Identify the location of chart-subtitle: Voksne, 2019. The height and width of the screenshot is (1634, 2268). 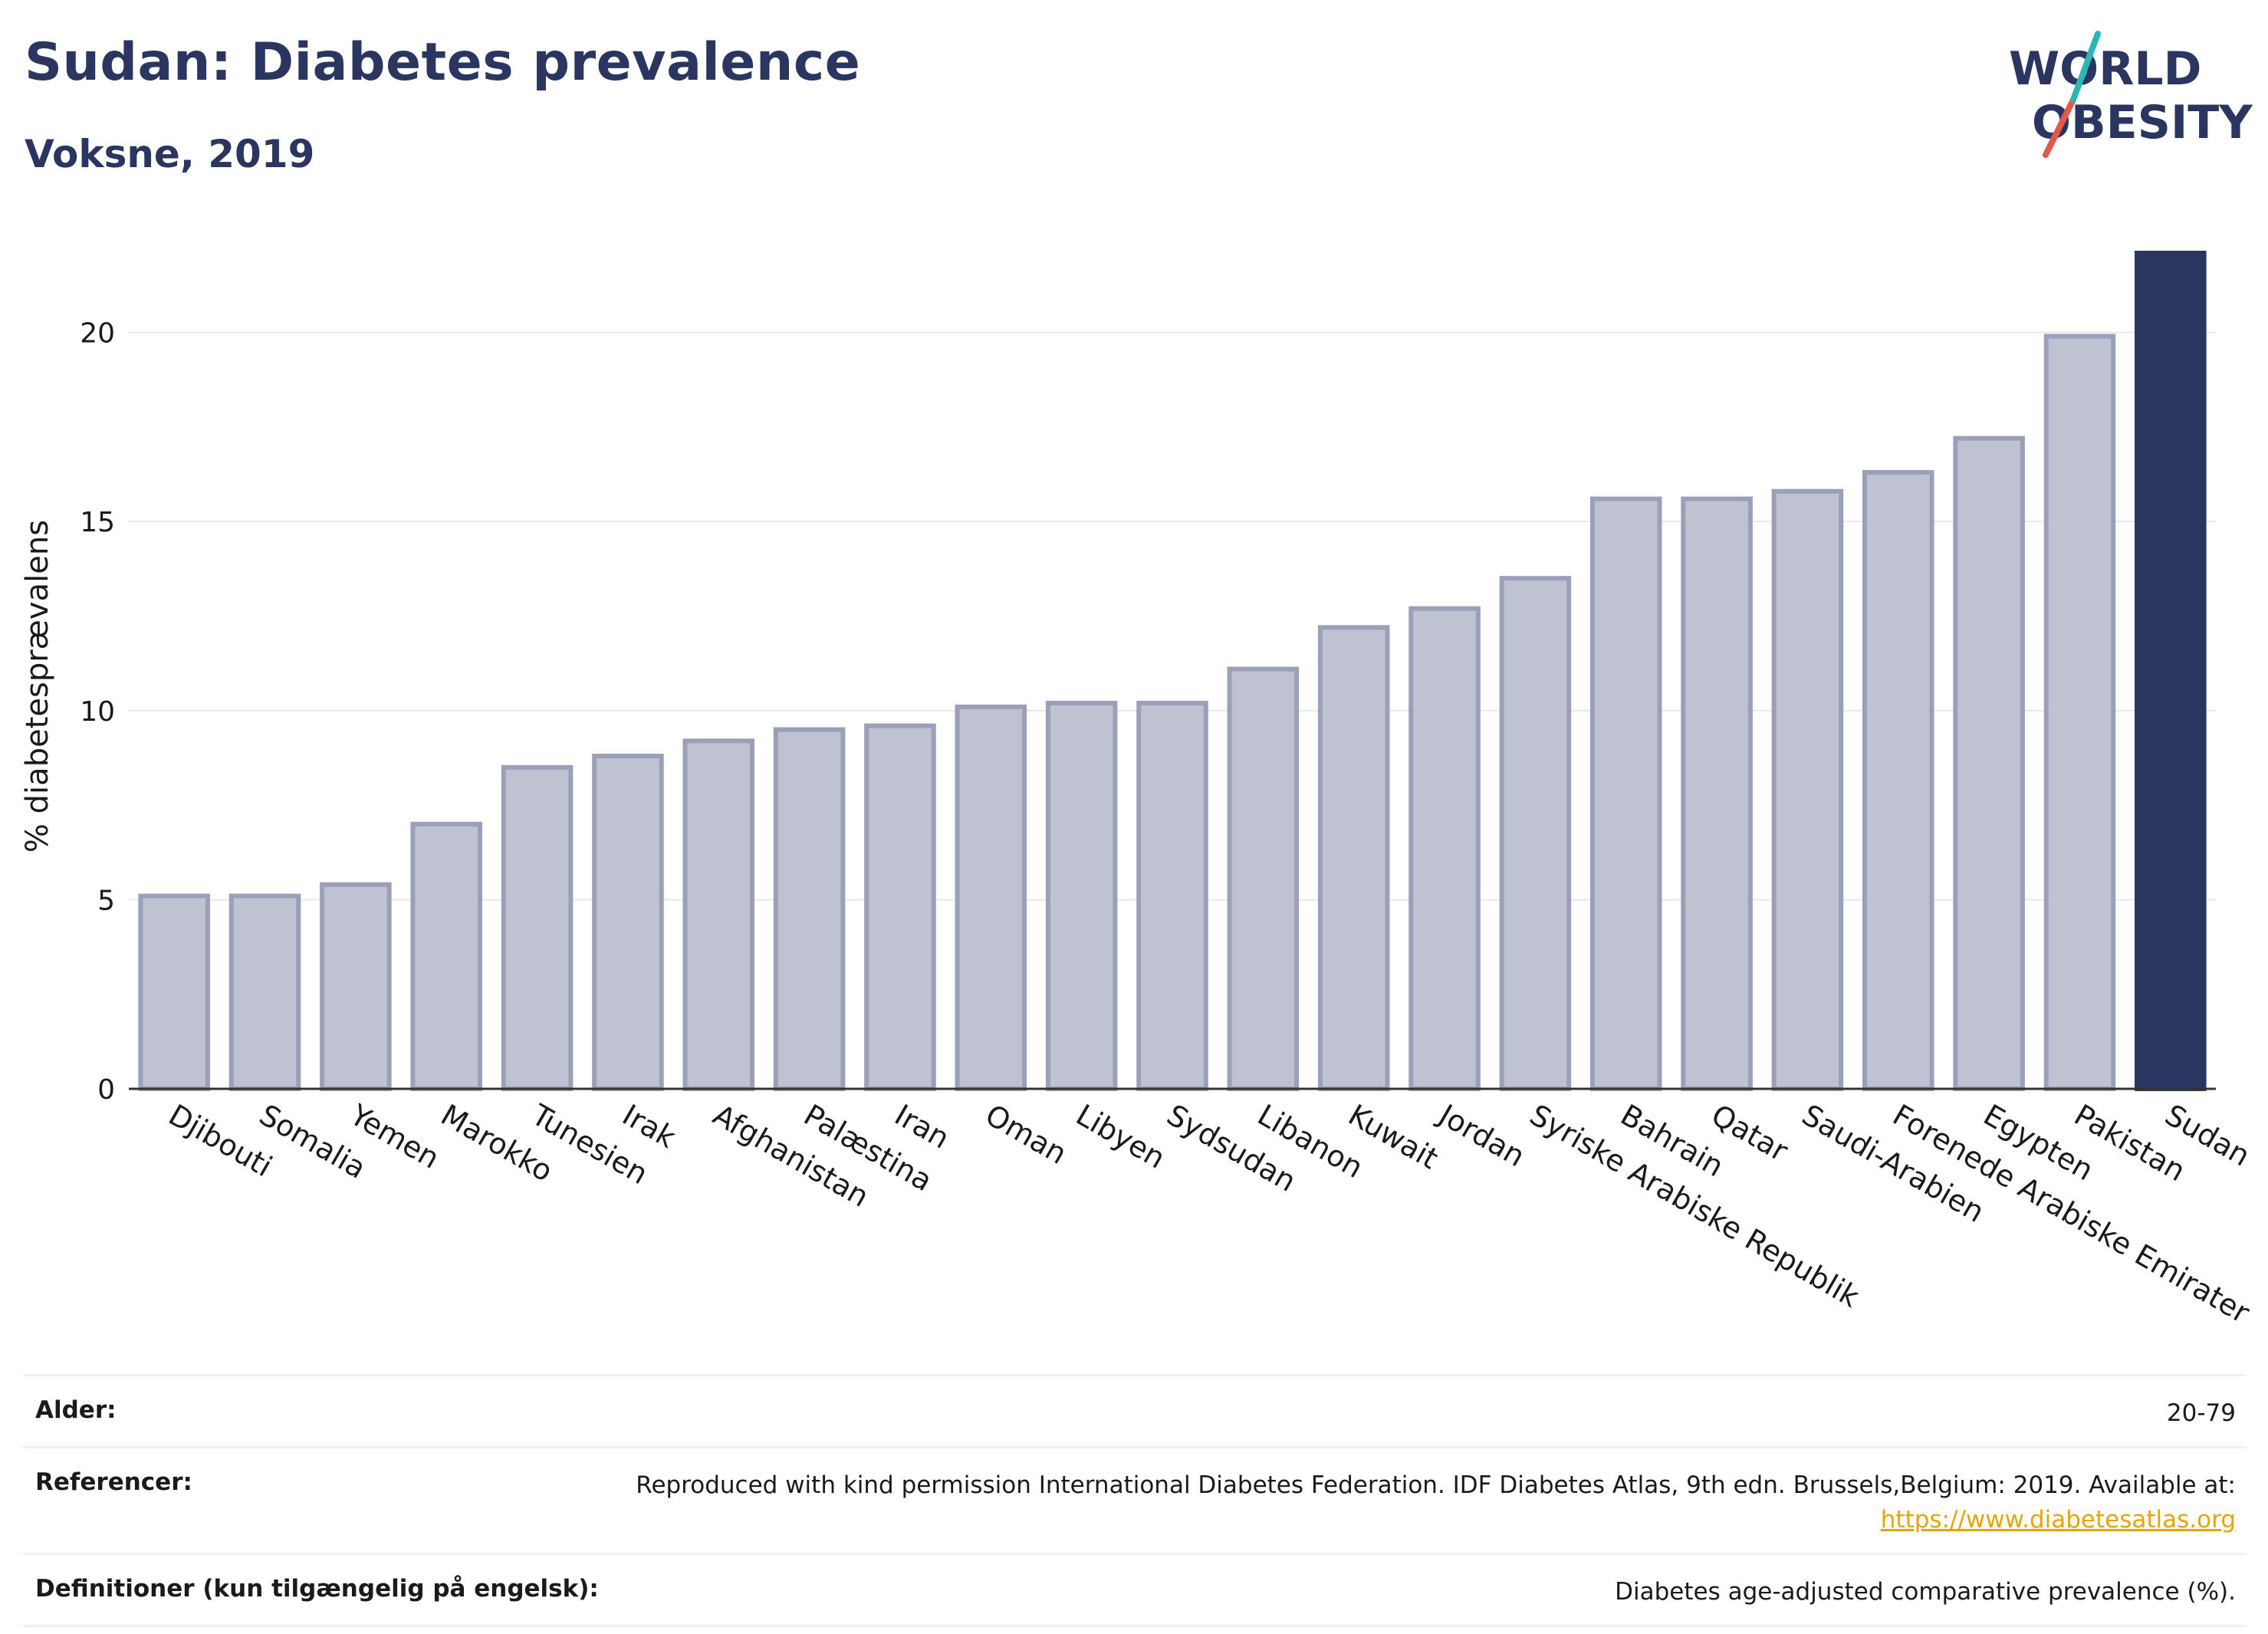
(170, 154).